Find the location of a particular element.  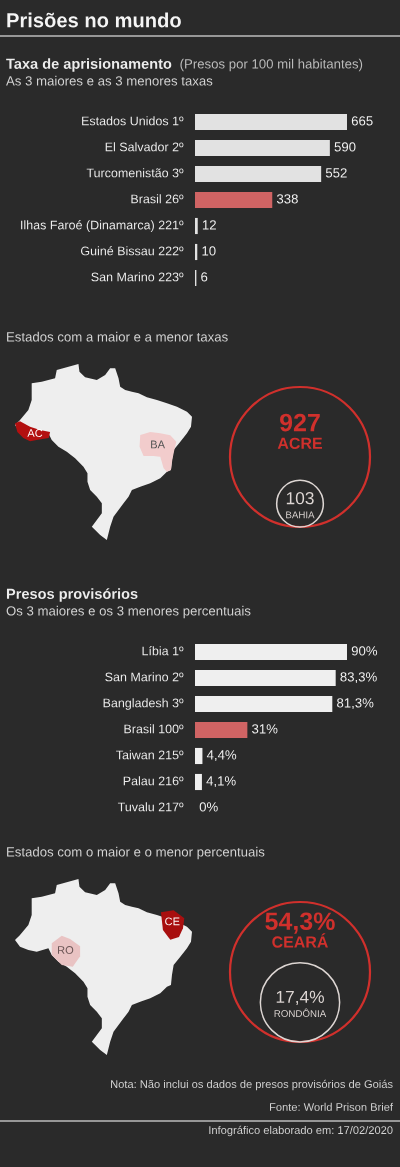

data-label: 552 is located at coordinates (336, 173).